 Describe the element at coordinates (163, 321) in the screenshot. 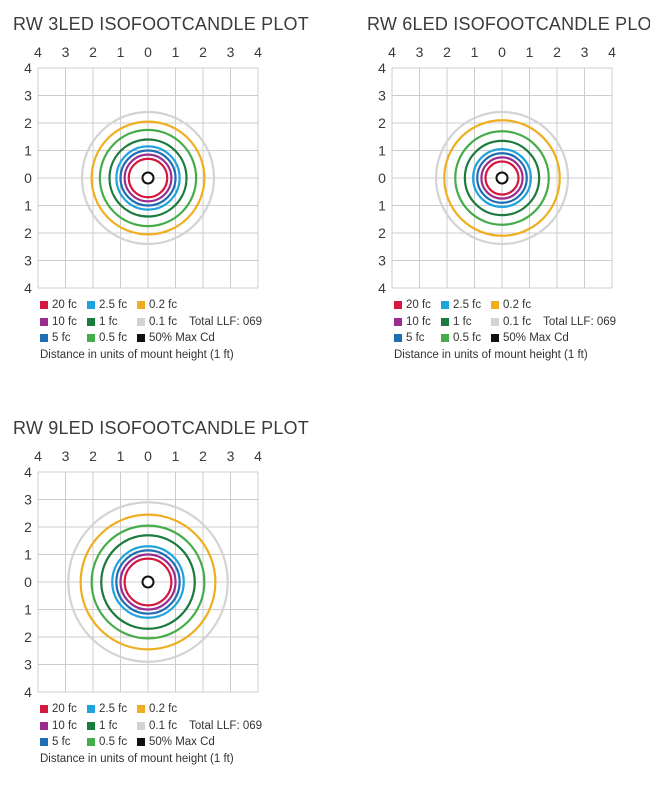

I see `legend-label: 0.1 fc` at that location.